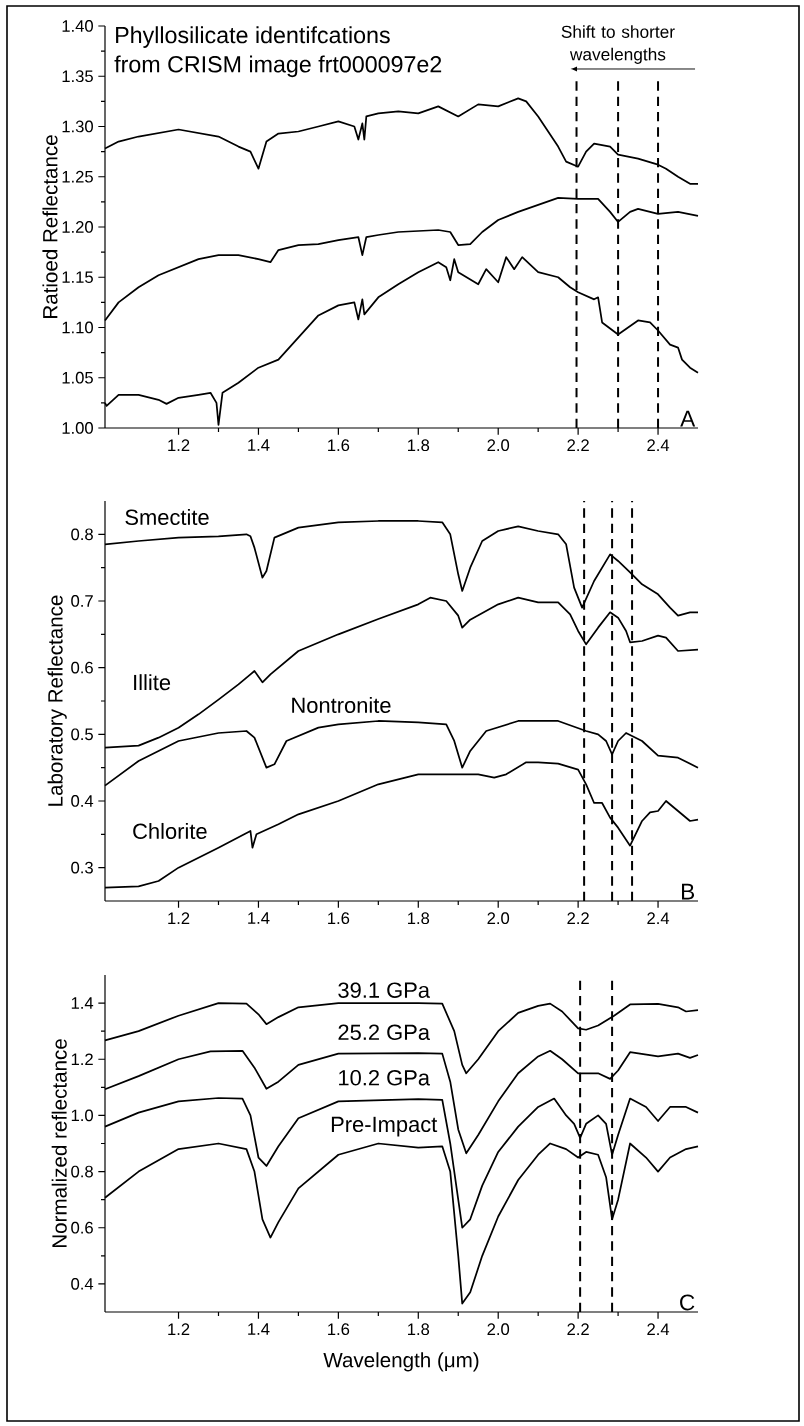  Describe the element at coordinates (384, 1078) in the screenshot. I see `series-label: 10.2 GPa` at that location.